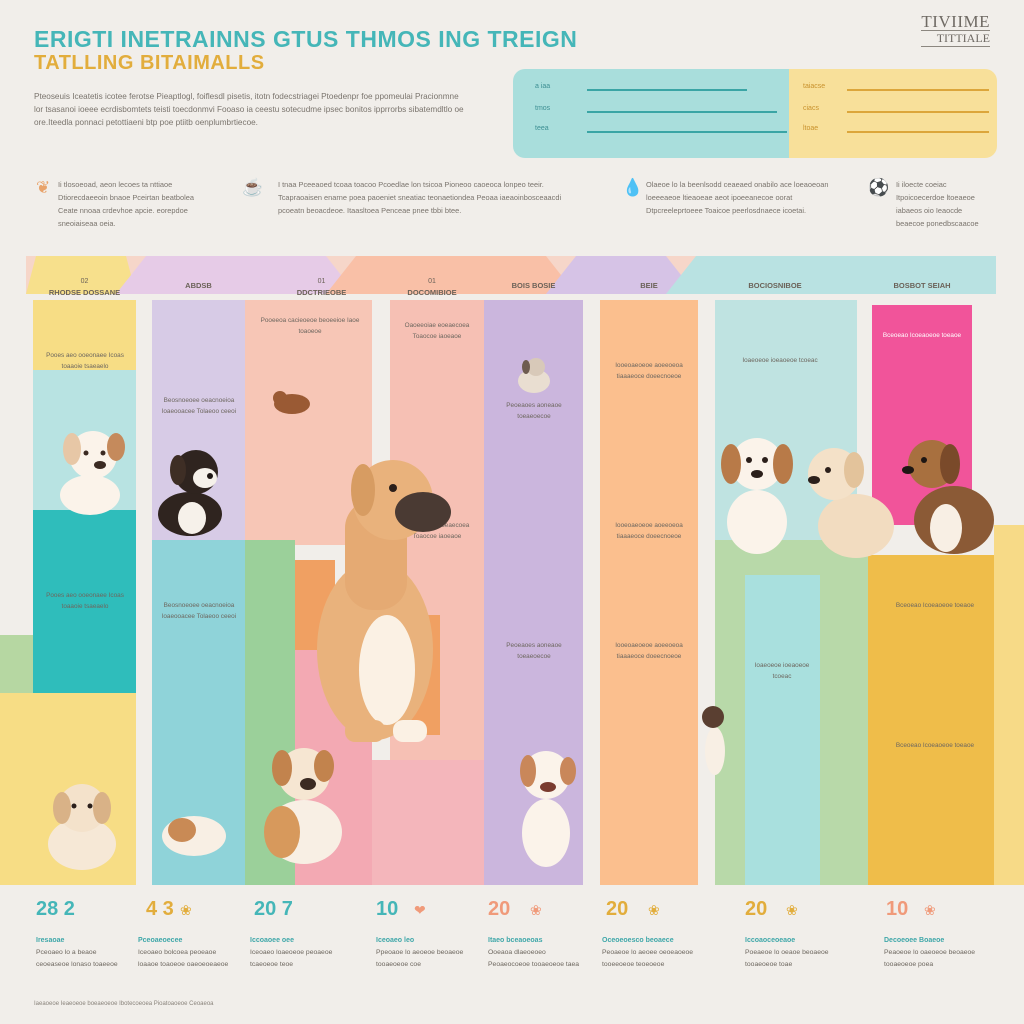 Image resolution: width=1024 pixels, height=1024 pixels. Describe the element at coordinates (149, 63) in the screenshot. I see `infographic-title-line-2: TATLLING BITAIMALLS` at that location.